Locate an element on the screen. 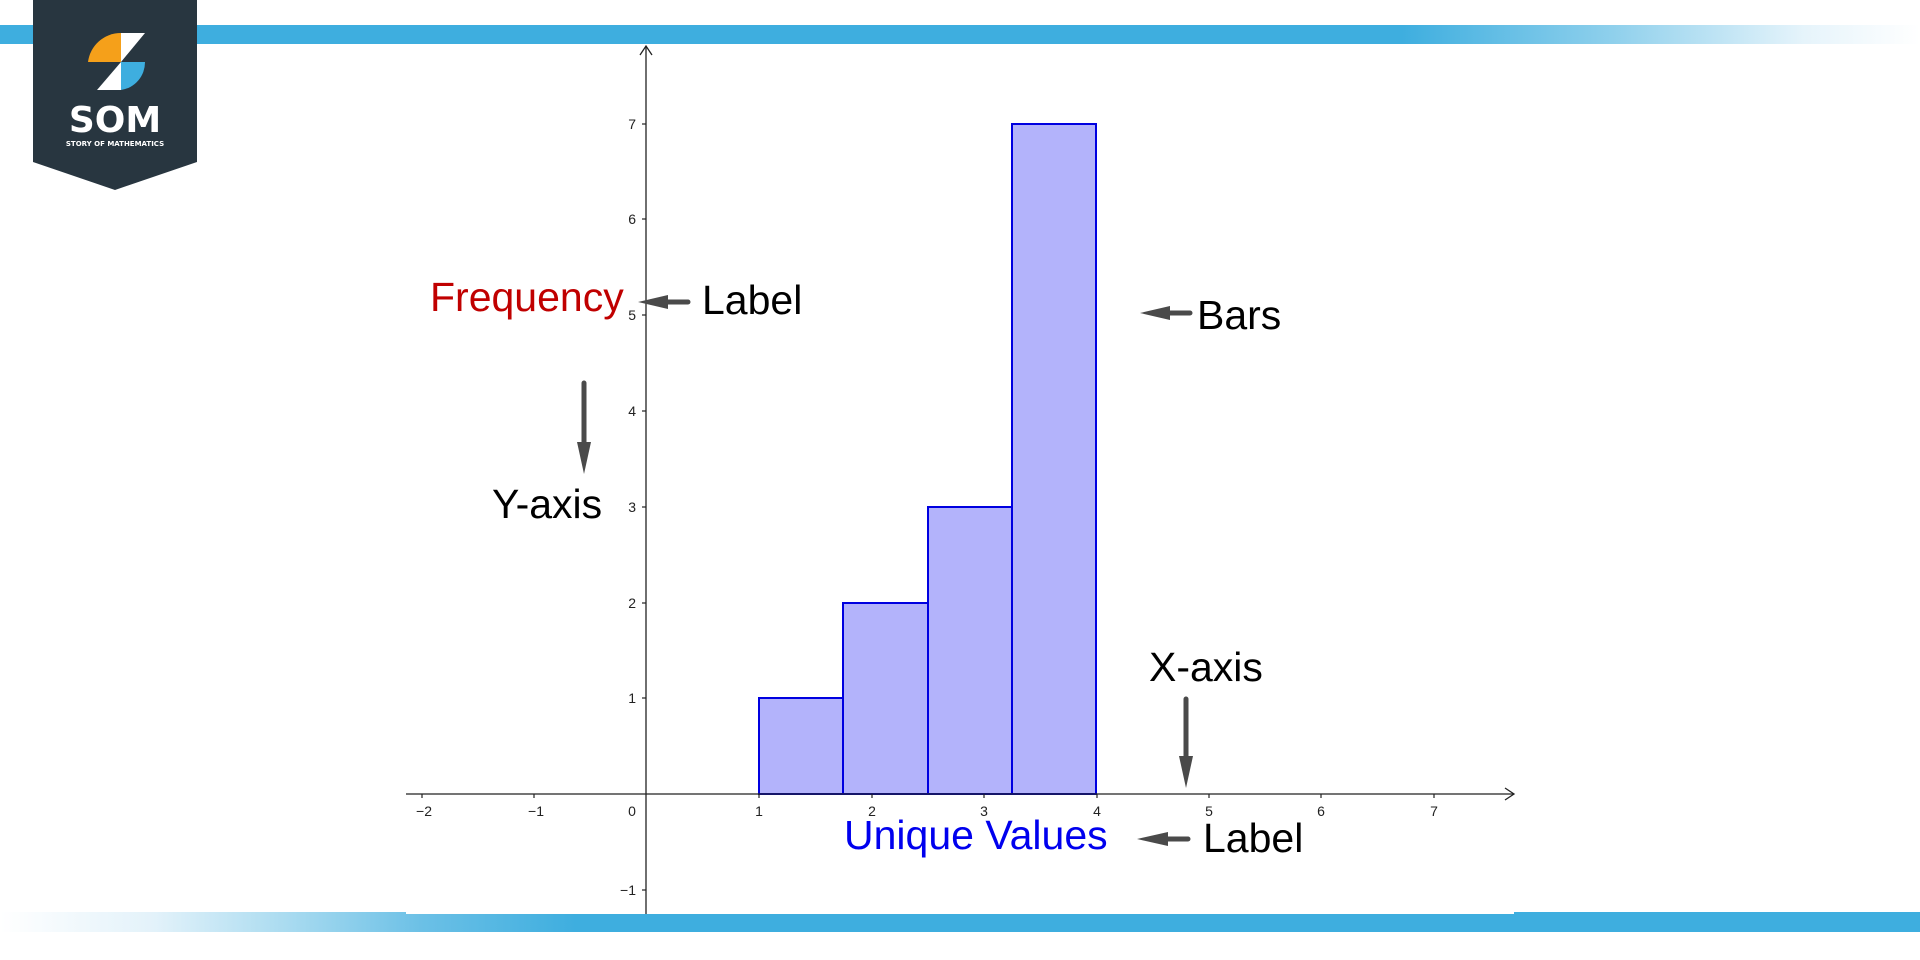  y-tick-label: −1 is located at coordinates (628, 890).